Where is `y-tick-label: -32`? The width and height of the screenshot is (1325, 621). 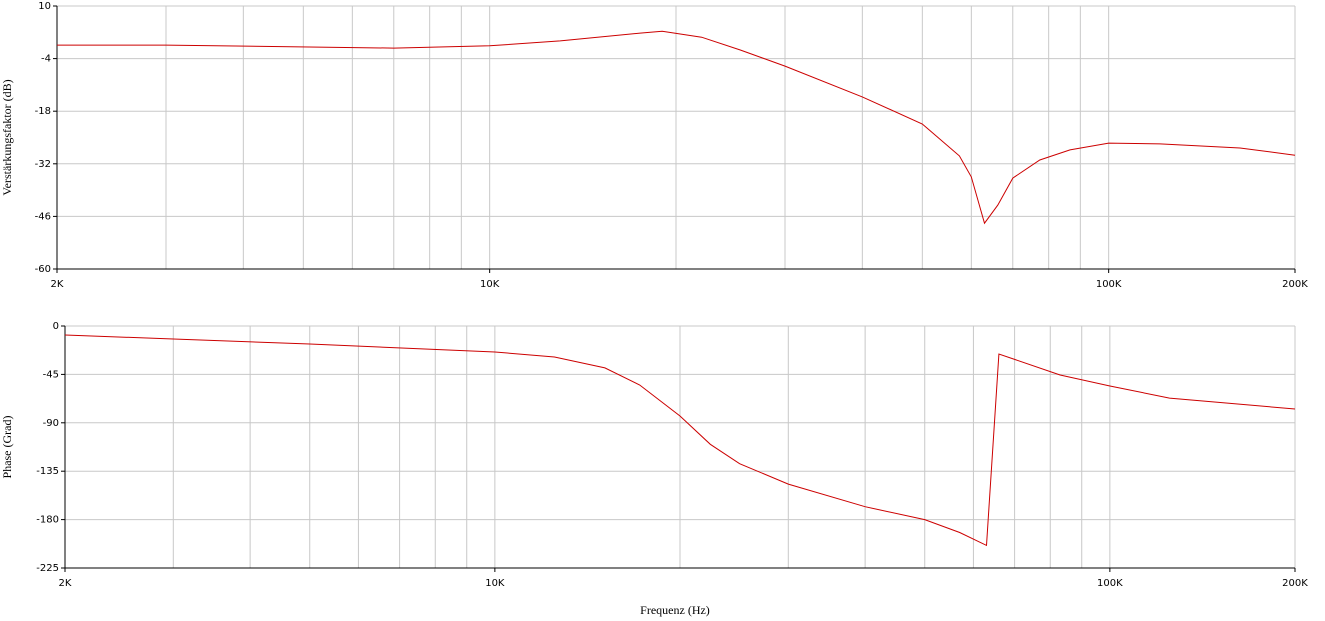 y-tick-label: -32 is located at coordinates (43, 164).